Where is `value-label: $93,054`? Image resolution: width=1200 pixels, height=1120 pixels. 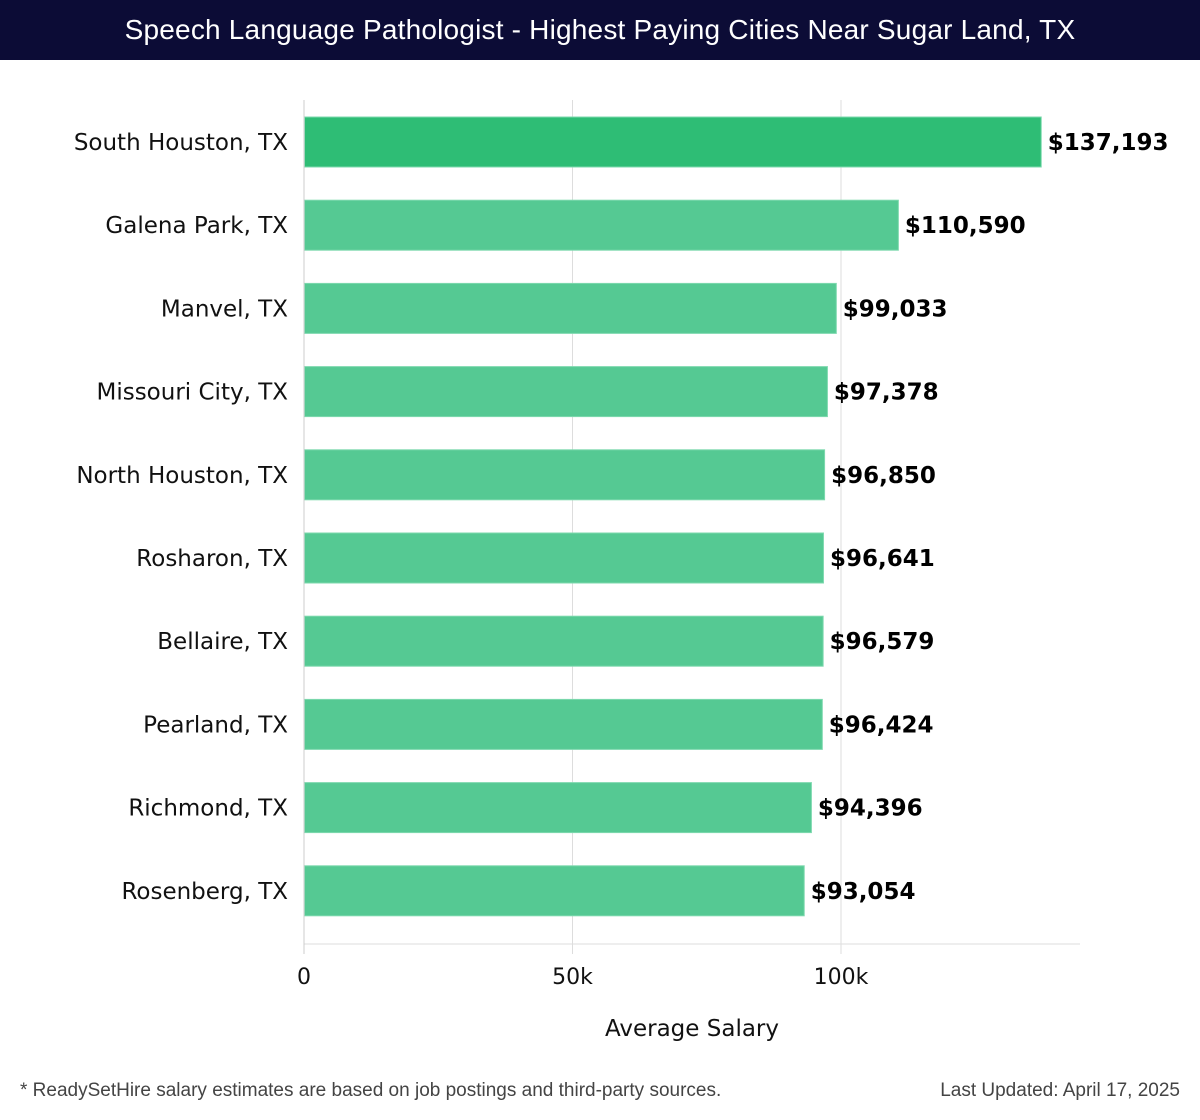 value-label: $93,054 is located at coordinates (863, 892).